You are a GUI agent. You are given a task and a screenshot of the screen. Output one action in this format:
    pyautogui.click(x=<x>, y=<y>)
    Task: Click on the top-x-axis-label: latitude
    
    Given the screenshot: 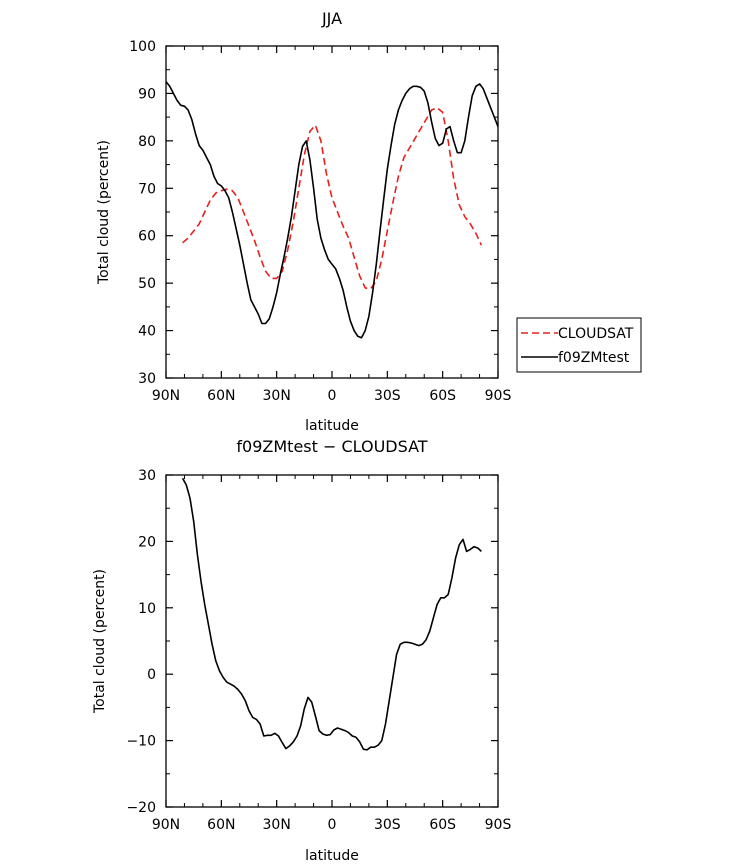 What is the action you would take?
    pyautogui.click(x=332, y=426)
    